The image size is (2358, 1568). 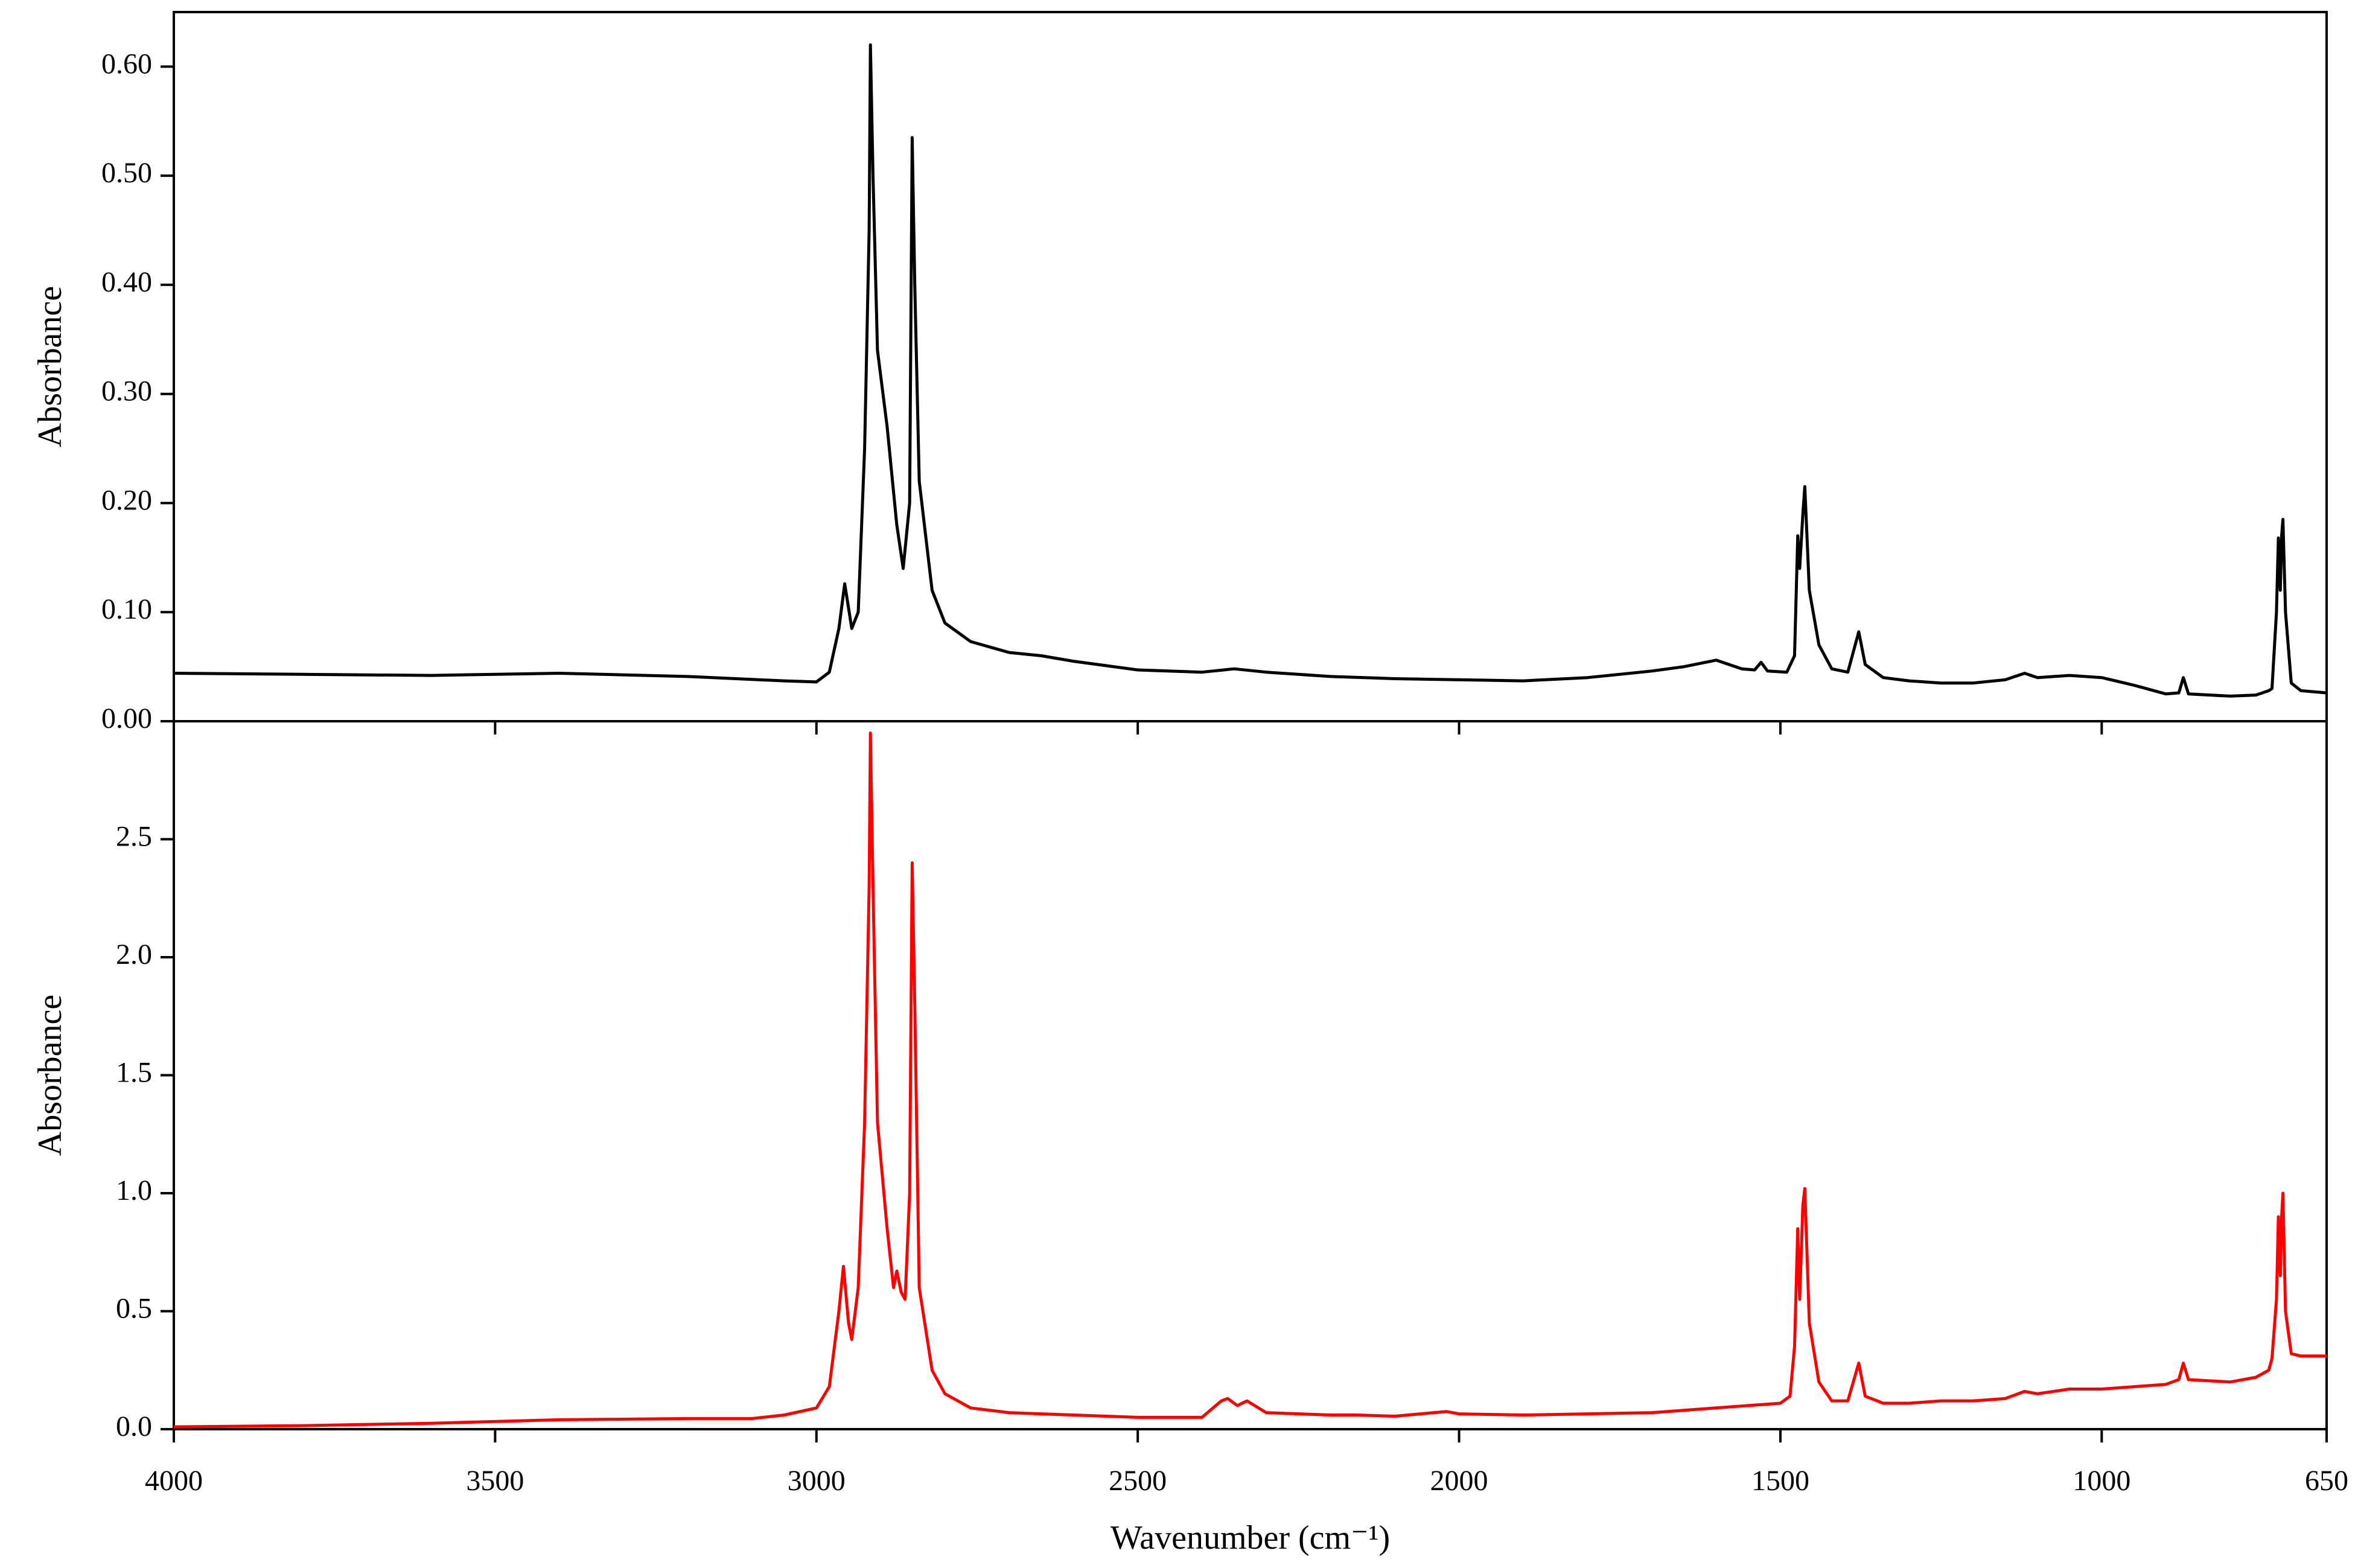 I want to click on y-tick-label: 0.20, so click(x=126, y=500).